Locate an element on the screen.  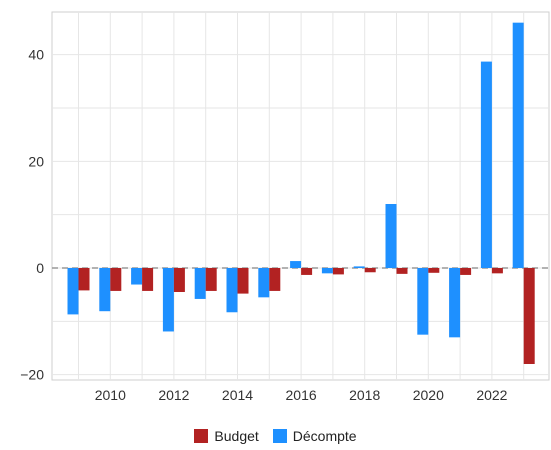
x-tick-label: 2020 is located at coordinates (428, 395).